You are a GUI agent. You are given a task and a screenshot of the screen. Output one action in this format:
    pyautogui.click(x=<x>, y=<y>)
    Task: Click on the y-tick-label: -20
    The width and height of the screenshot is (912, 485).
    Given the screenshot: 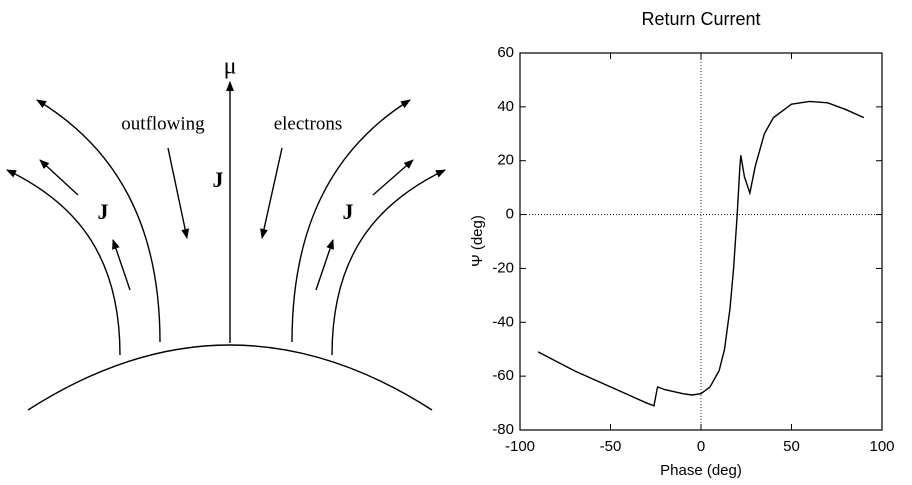 What is the action you would take?
    pyautogui.click(x=503, y=267)
    